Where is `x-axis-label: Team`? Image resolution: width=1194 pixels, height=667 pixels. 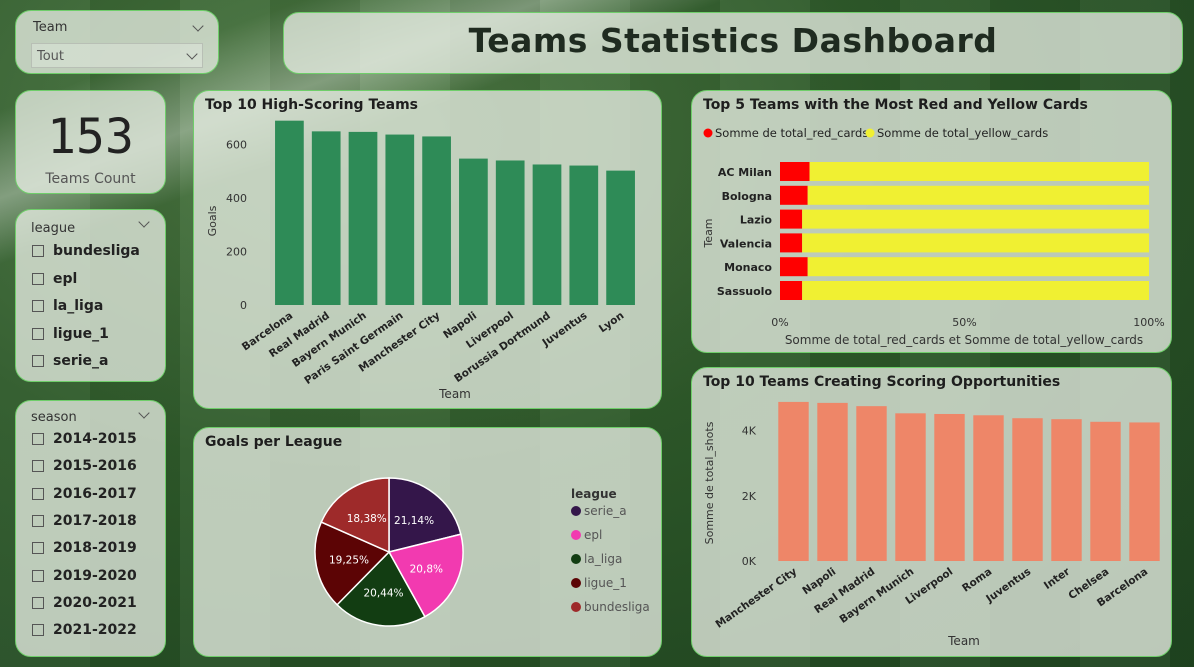
x-axis-label: Team is located at coordinates (454, 394).